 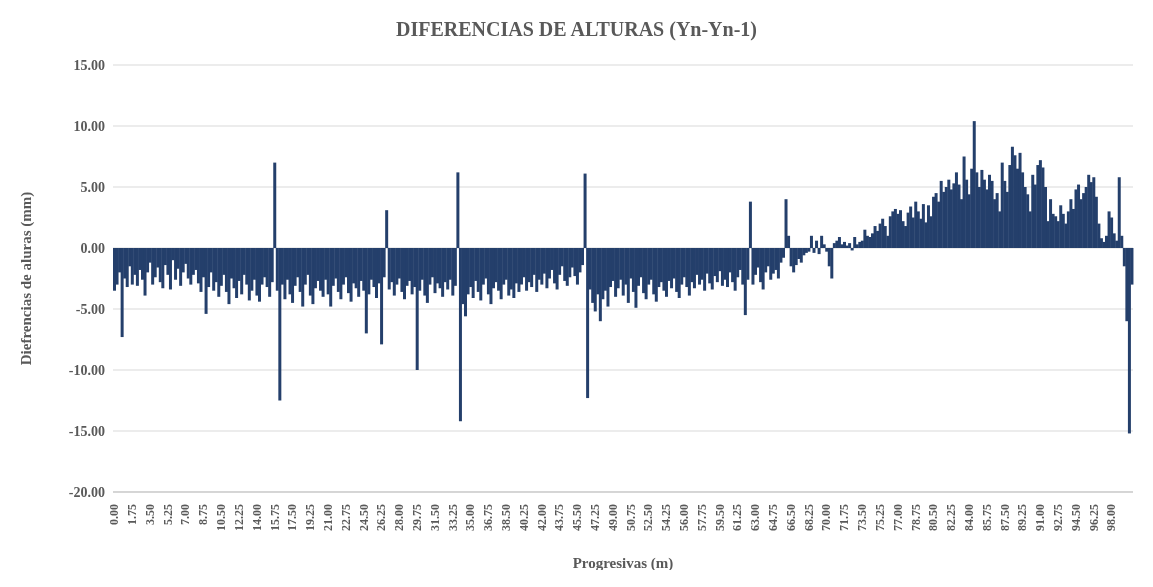 What do you see at coordinates (92, 187) in the screenshot?
I see `y-tick-label: 5.00` at bounding box center [92, 187].